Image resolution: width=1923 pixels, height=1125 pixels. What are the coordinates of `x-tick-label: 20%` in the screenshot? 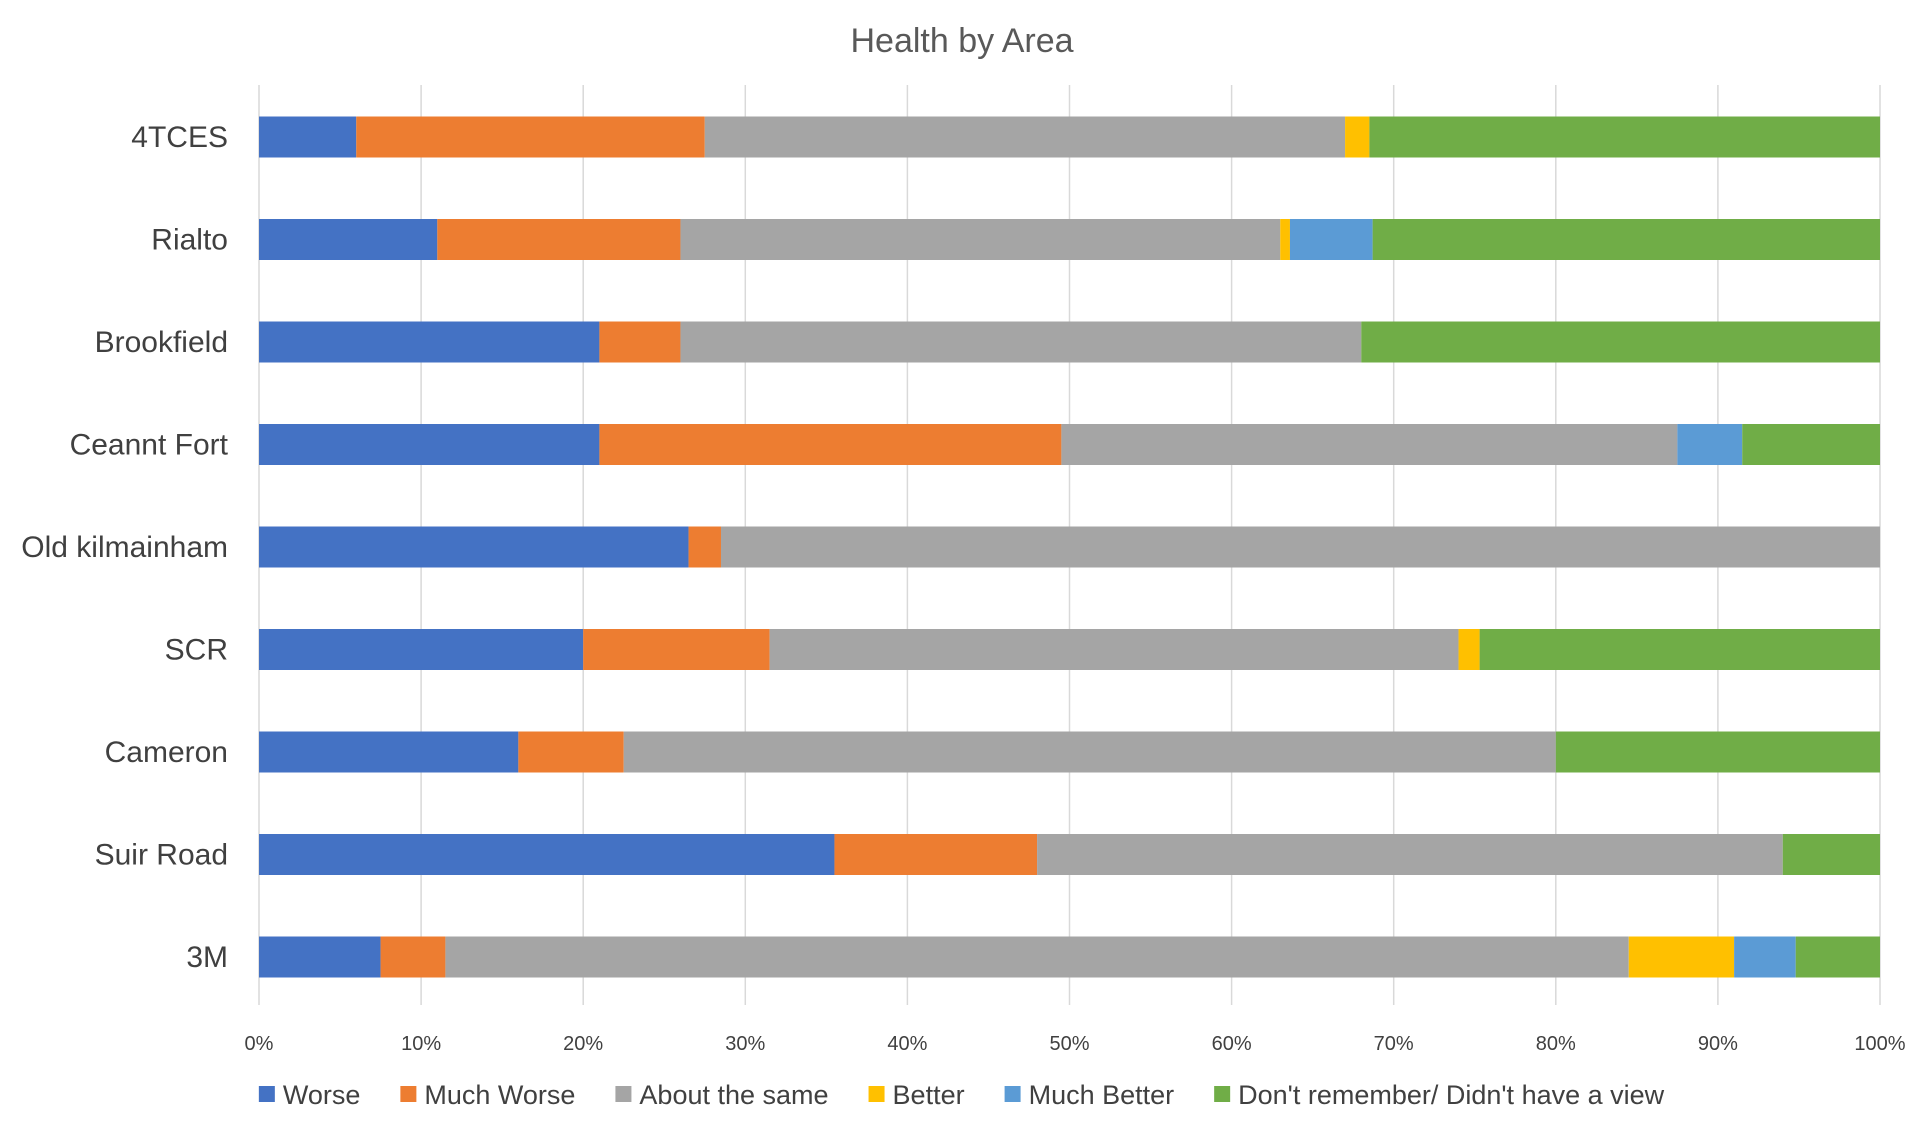 It's located at (583, 1044).